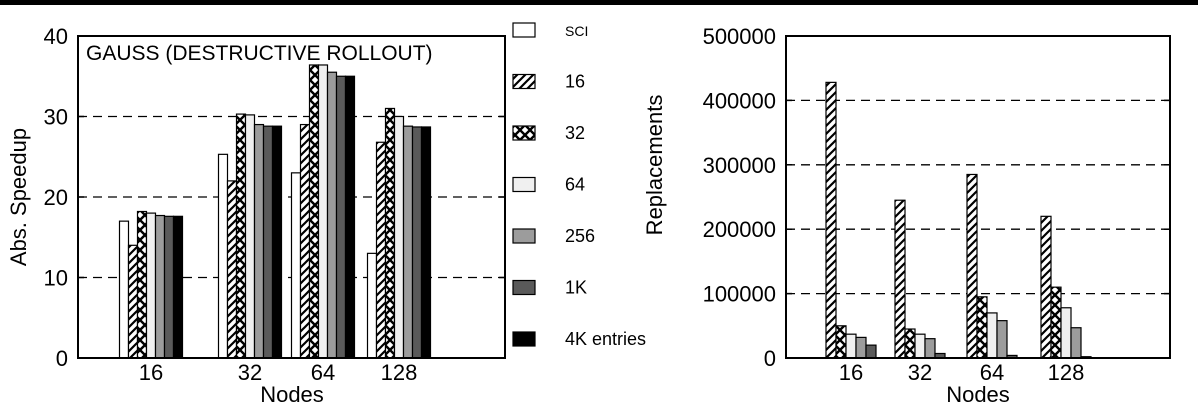  Describe the element at coordinates (259, 53) in the screenshot. I see `speedup-chart-title: GAUSS (DESTRUCTIVE ROLLOUT)` at that location.